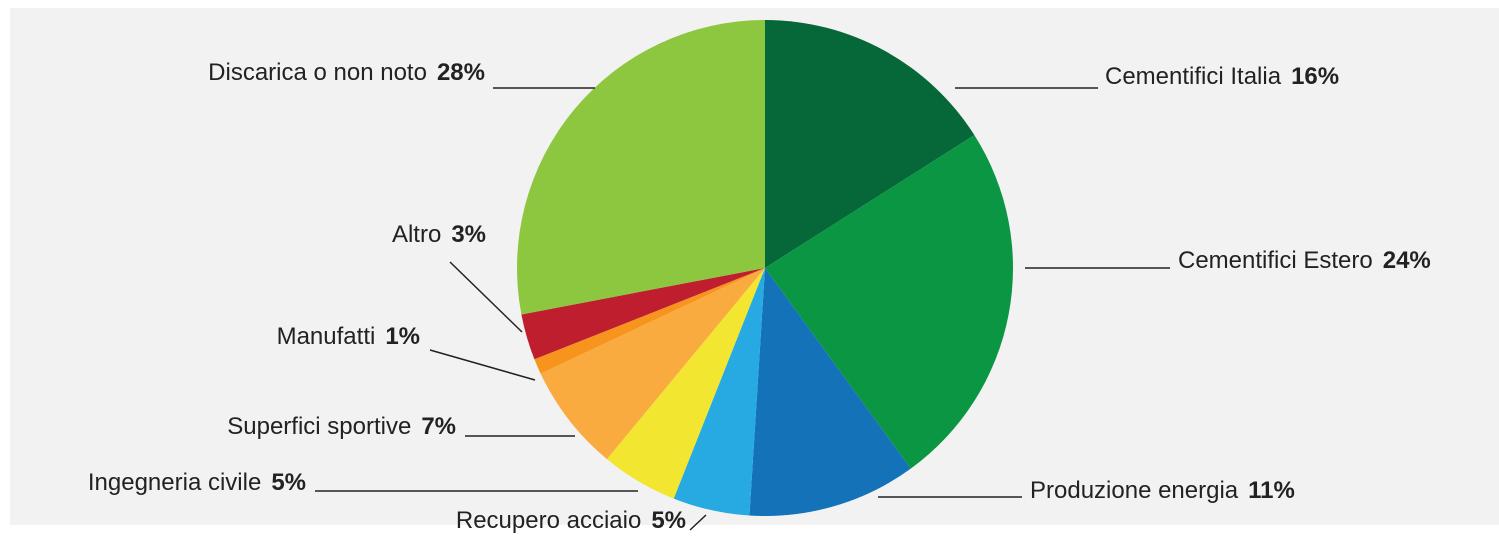 The width and height of the screenshot is (1499, 541). Describe the element at coordinates (326, 336) in the screenshot. I see `category-name: Manufatti` at that location.